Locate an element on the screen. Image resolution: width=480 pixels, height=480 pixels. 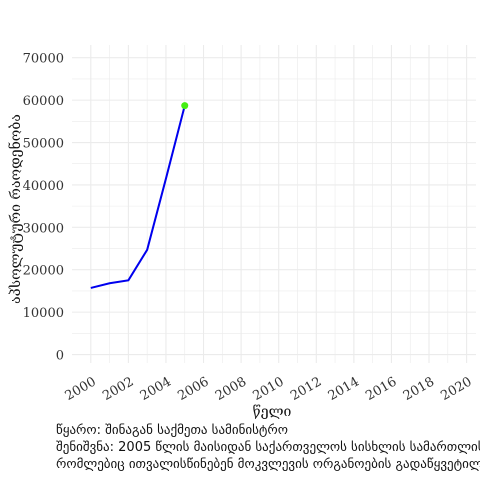
series-line is located at coordinates (138, 197).